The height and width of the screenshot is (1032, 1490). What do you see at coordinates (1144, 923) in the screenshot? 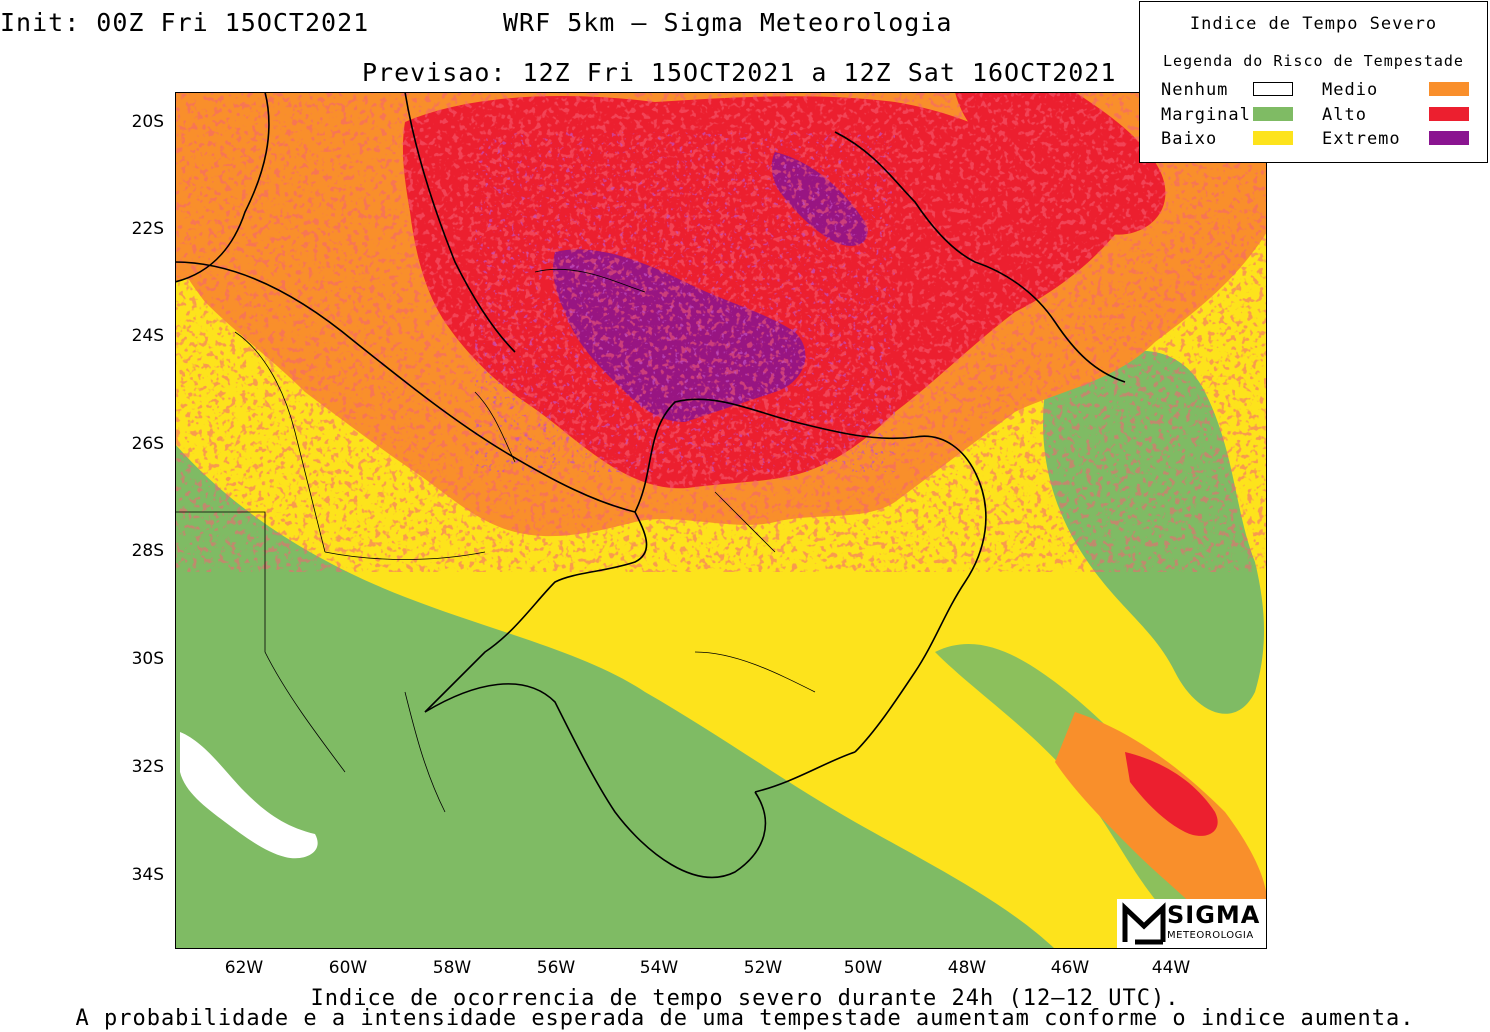
I see `sigma-logo-icon` at bounding box center [1144, 923].